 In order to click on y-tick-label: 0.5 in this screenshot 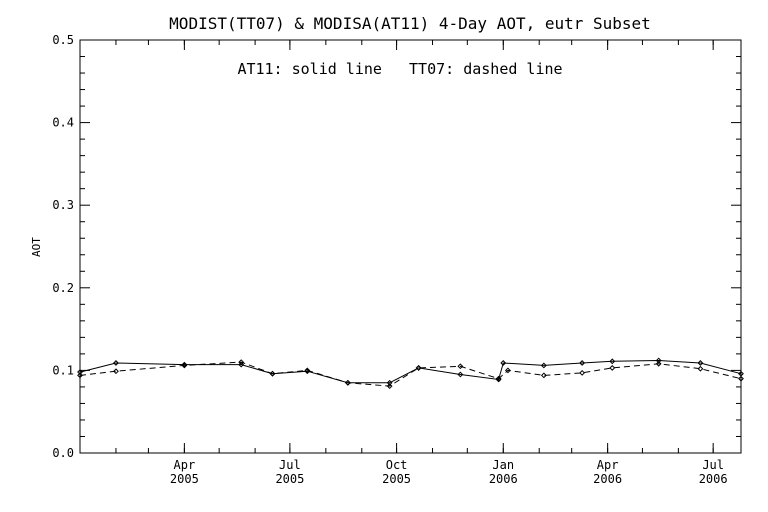, I will do `click(63, 40)`.